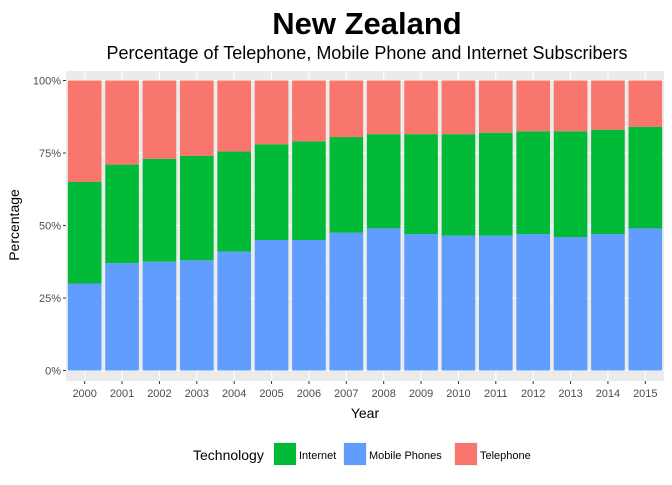 This screenshot has width=672, height=485. I want to click on x-tick-label: 2002, so click(159, 394).